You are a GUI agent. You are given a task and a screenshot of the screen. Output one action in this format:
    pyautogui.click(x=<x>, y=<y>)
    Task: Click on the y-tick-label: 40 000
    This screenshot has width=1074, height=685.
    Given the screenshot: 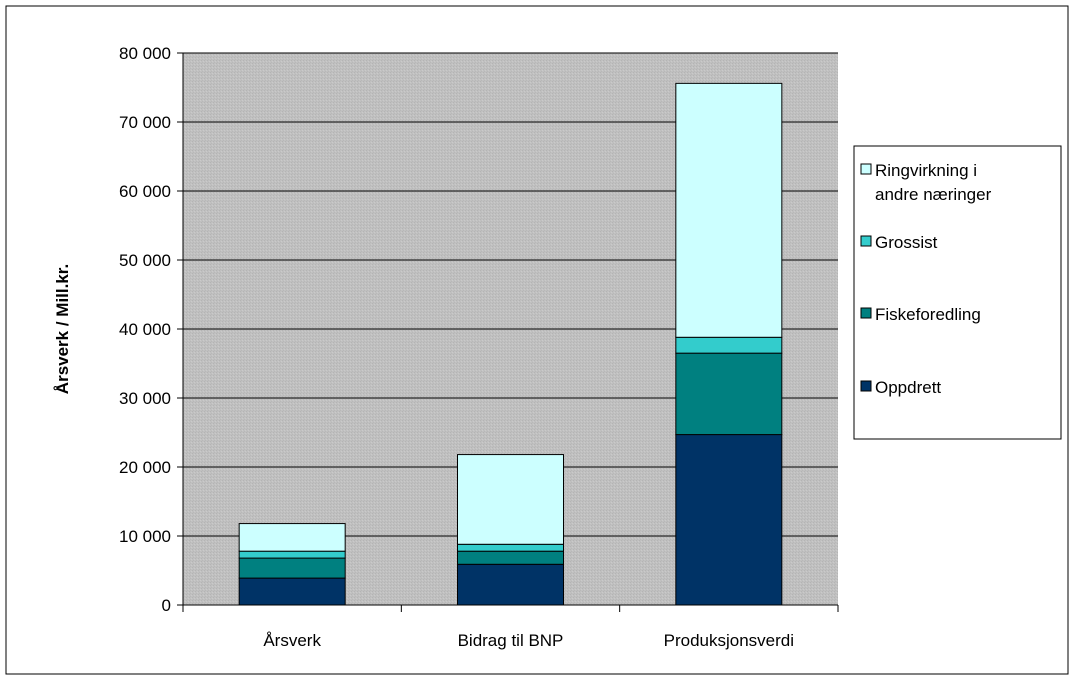 What is the action you would take?
    pyautogui.click(x=145, y=329)
    